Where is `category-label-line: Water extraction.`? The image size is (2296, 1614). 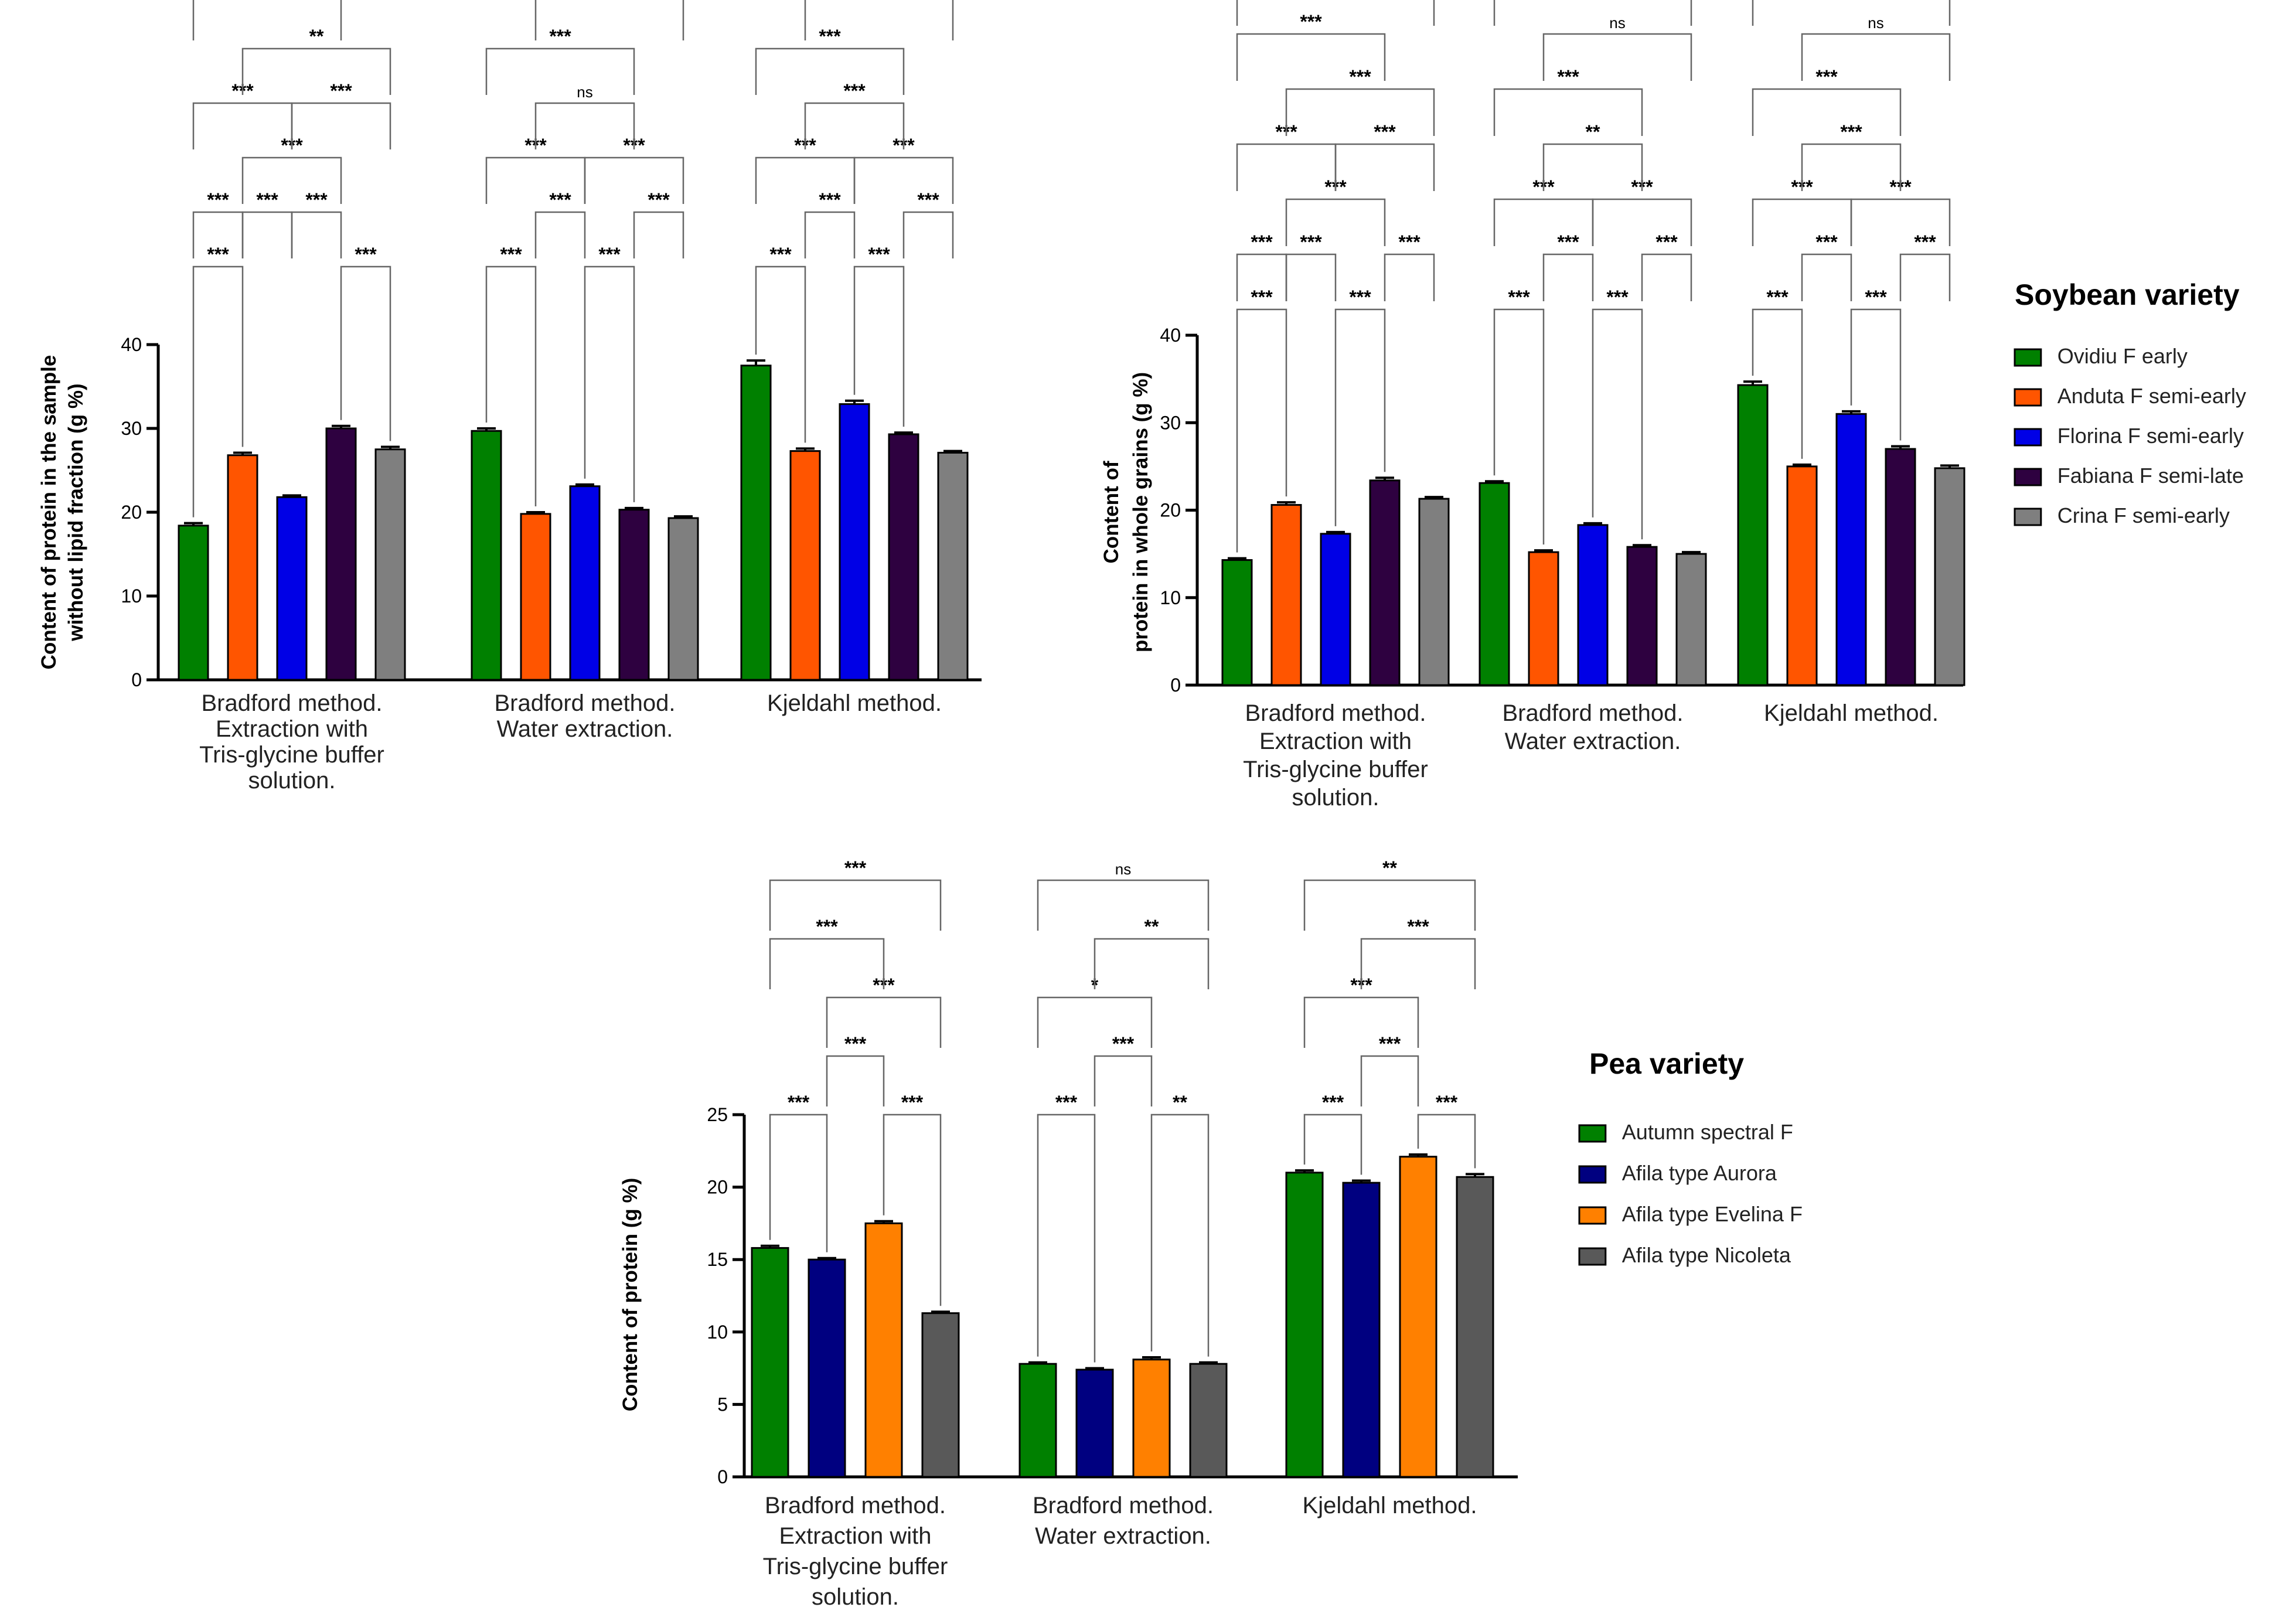 category-label-line: Water extraction. is located at coordinates (1593, 741).